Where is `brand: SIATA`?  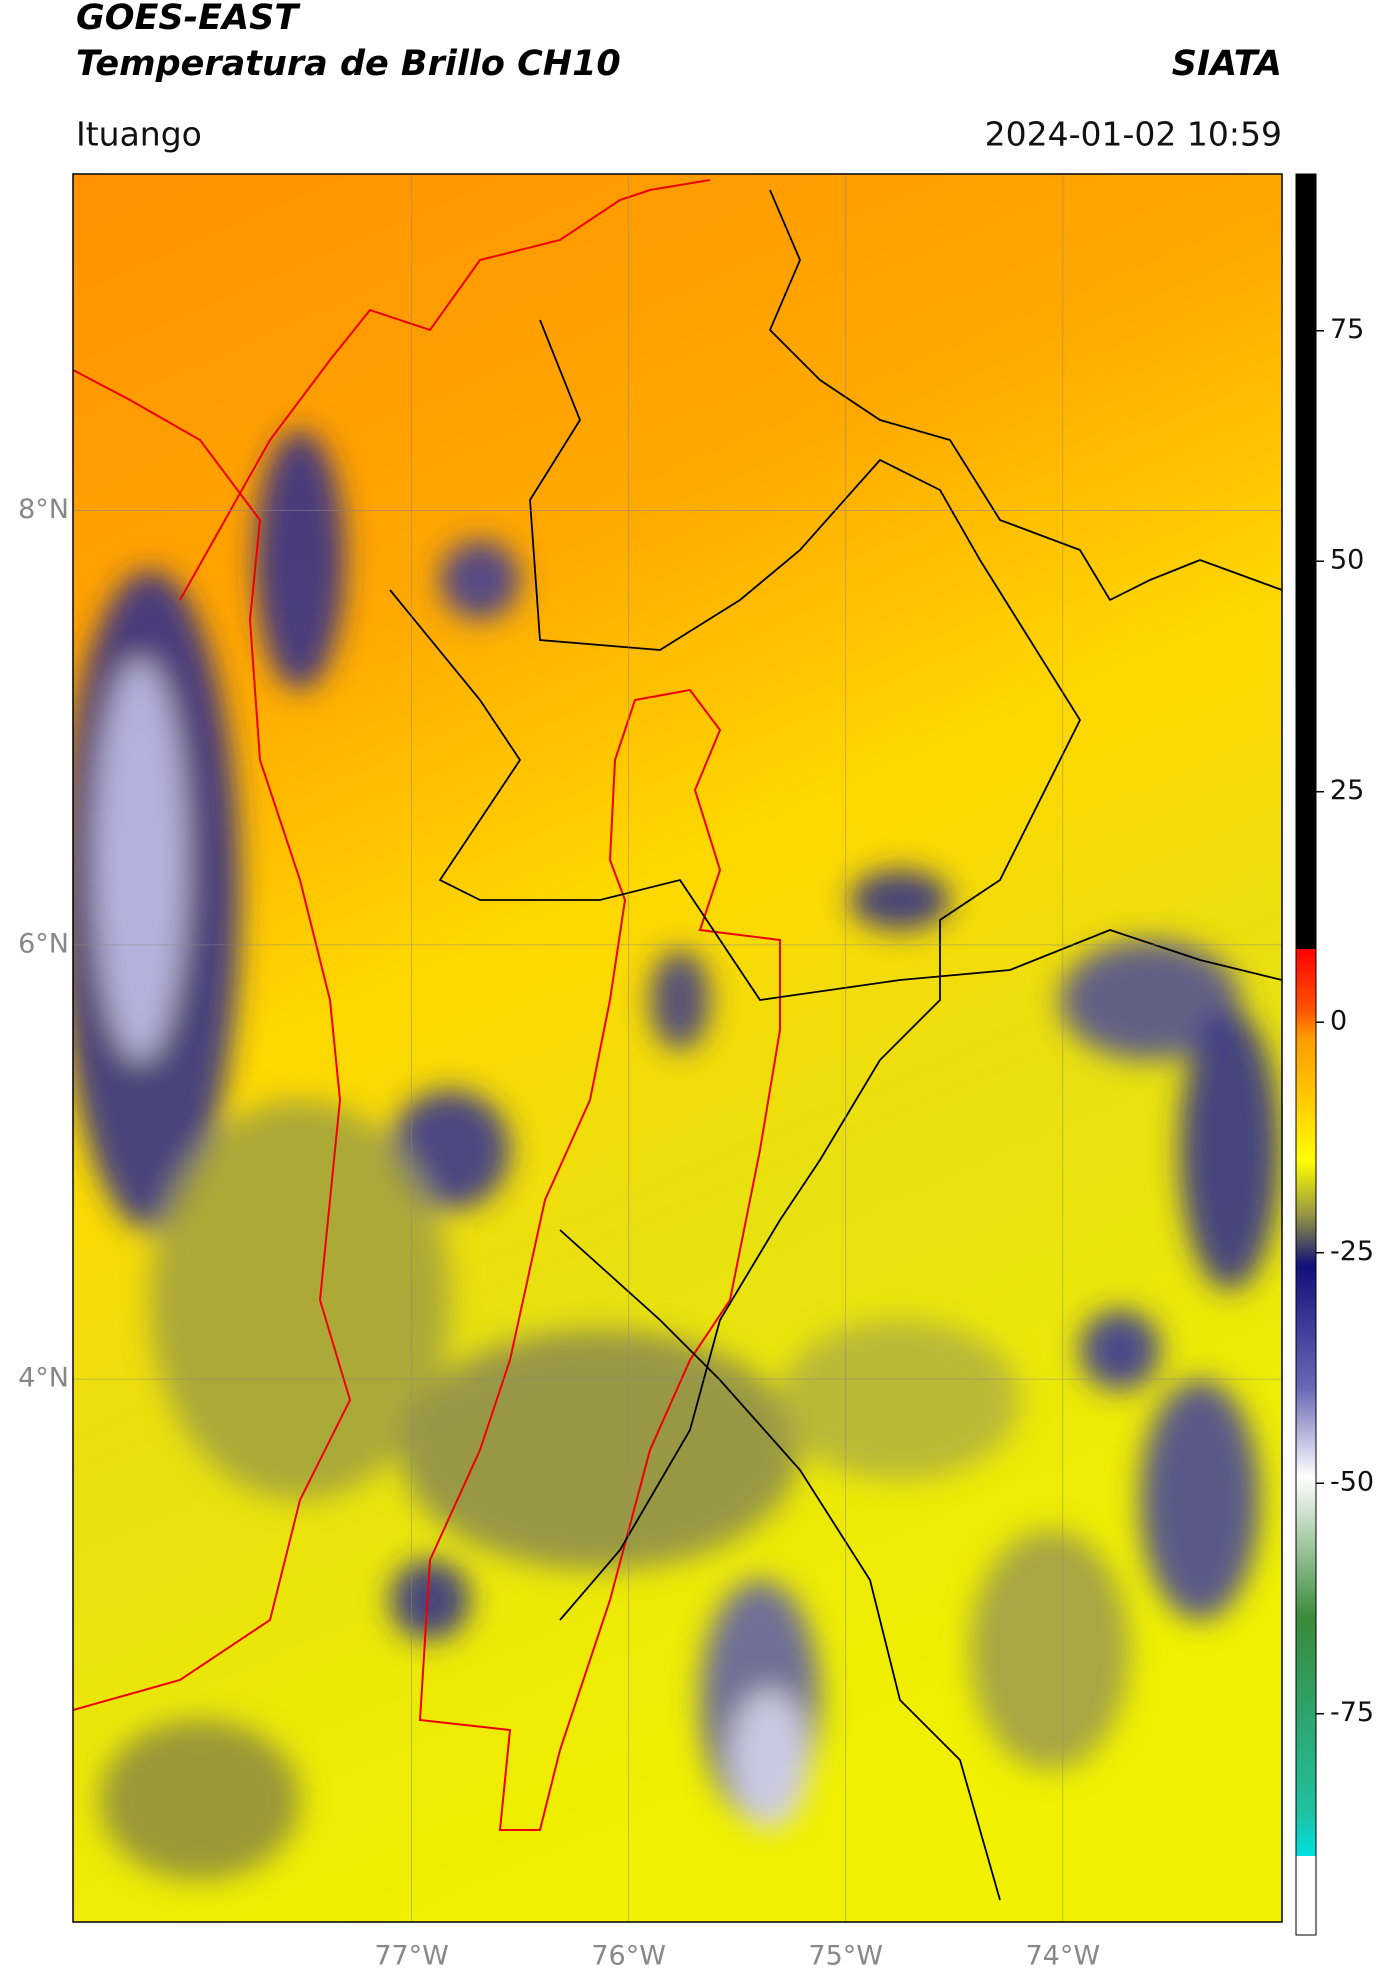
brand: SIATA is located at coordinates (1227, 64).